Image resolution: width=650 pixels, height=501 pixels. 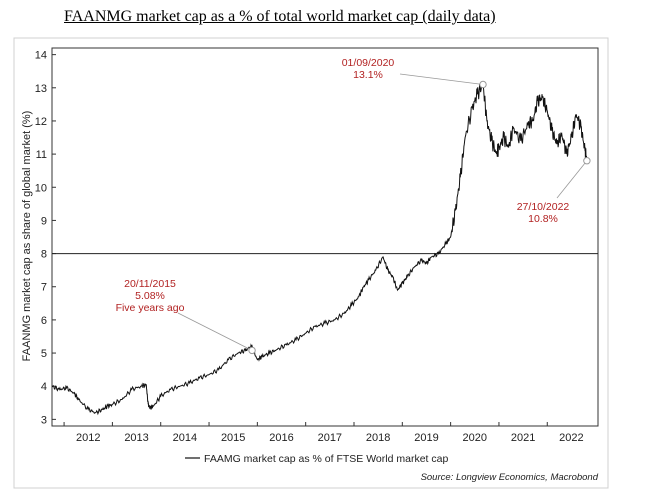 What do you see at coordinates (185, 438) in the screenshot?
I see `x-tick-label: 2014` at bounding box center [185, 438].